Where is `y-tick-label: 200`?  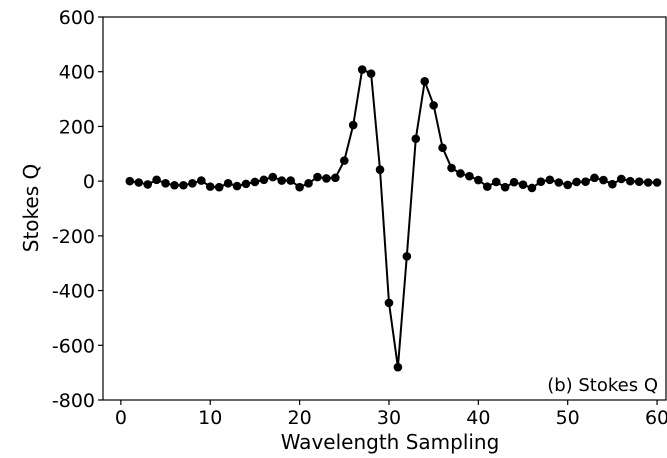 y-tick-label: 200 is located at coordinates (77, 127).